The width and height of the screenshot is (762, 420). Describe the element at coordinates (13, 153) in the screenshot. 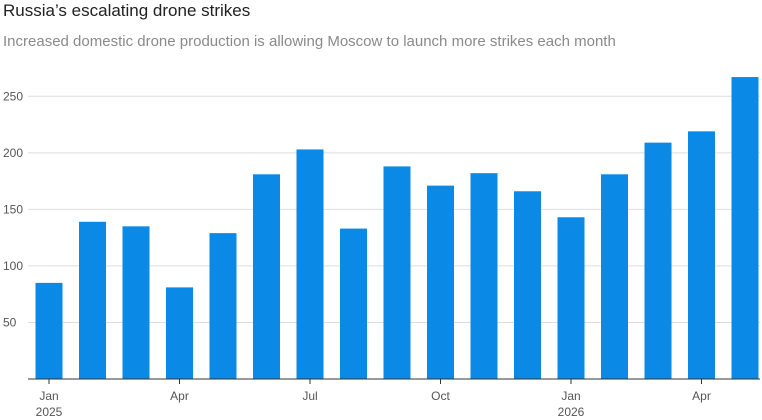

I see `y-tick-label: 200` at that location.